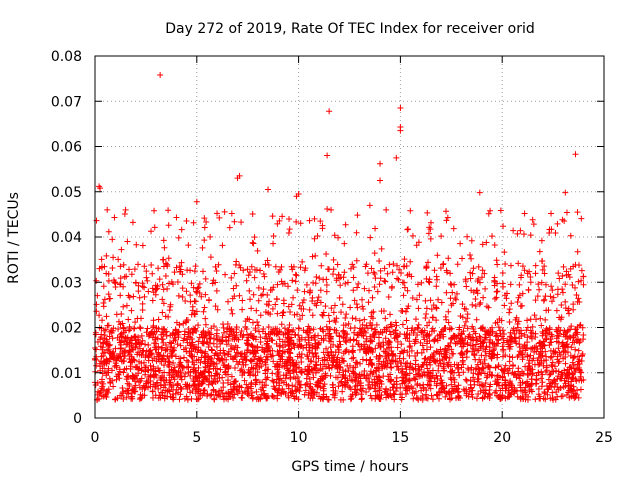 This screenshot has width=640, height=480. I want to click on y-tick-label: 0, so click(77, 419).